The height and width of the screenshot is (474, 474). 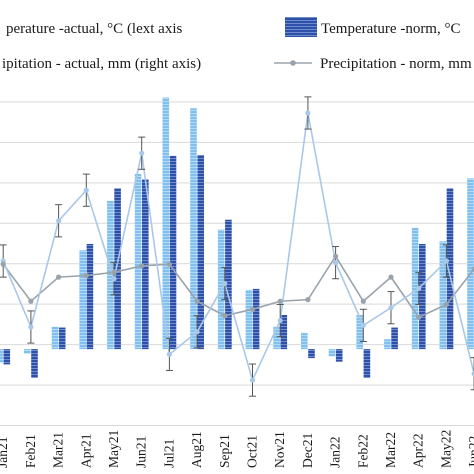 What do you see at coordinates (30, 451) in the screenshot?
I see `x-tick-label: Feb21` at bounding box center [30, 451].